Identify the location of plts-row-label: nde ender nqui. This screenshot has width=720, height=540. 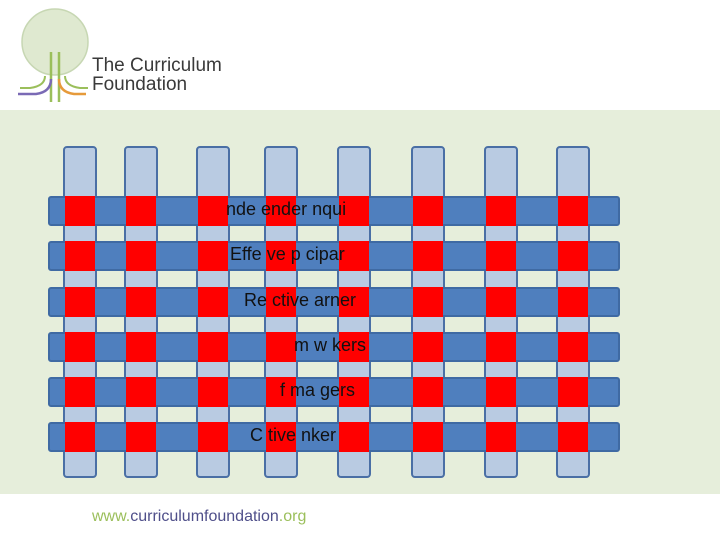
(286, 209).